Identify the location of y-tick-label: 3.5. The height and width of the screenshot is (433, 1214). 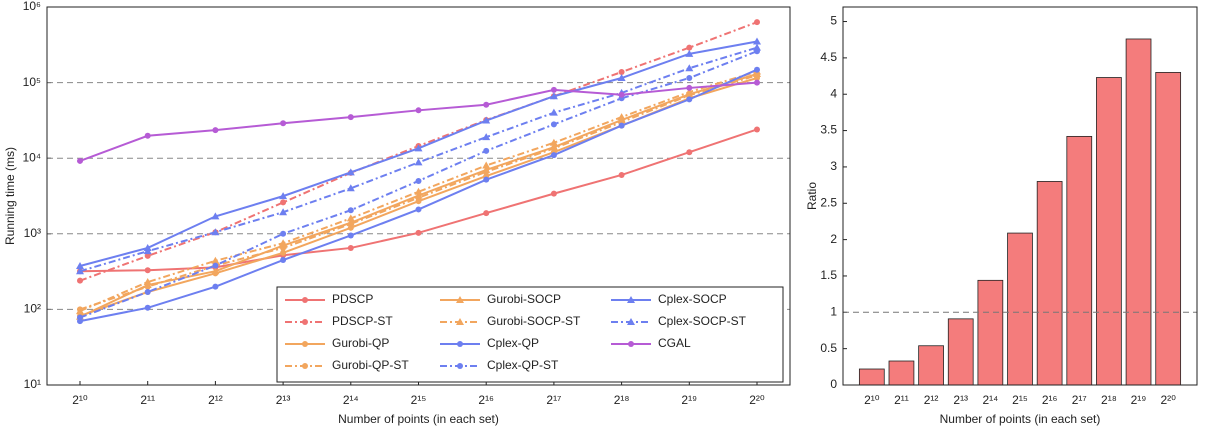
(828, 130).